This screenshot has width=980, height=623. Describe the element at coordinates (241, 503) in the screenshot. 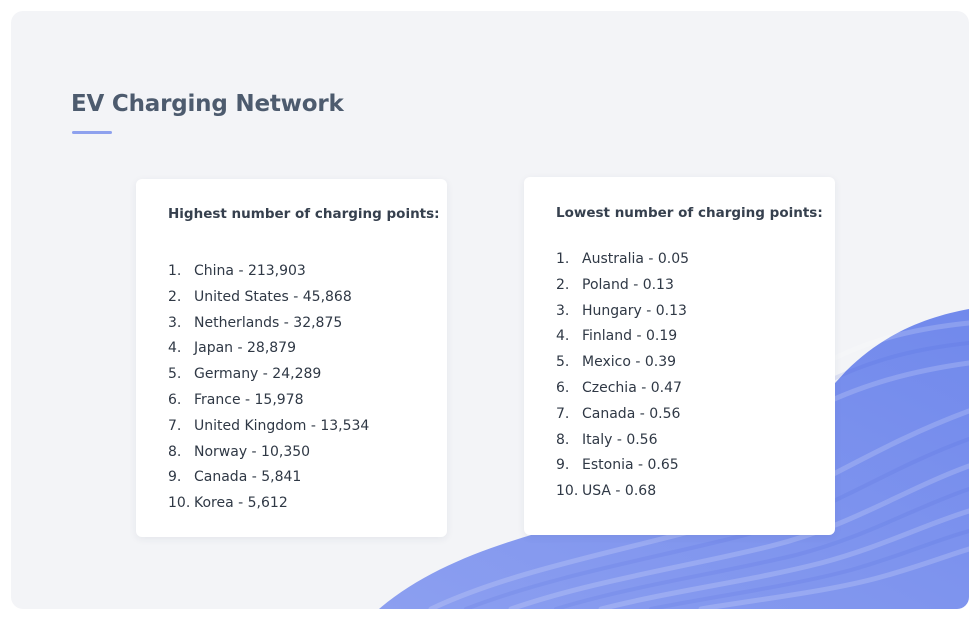

I see `item-text: Korea - 5,612` at that location.